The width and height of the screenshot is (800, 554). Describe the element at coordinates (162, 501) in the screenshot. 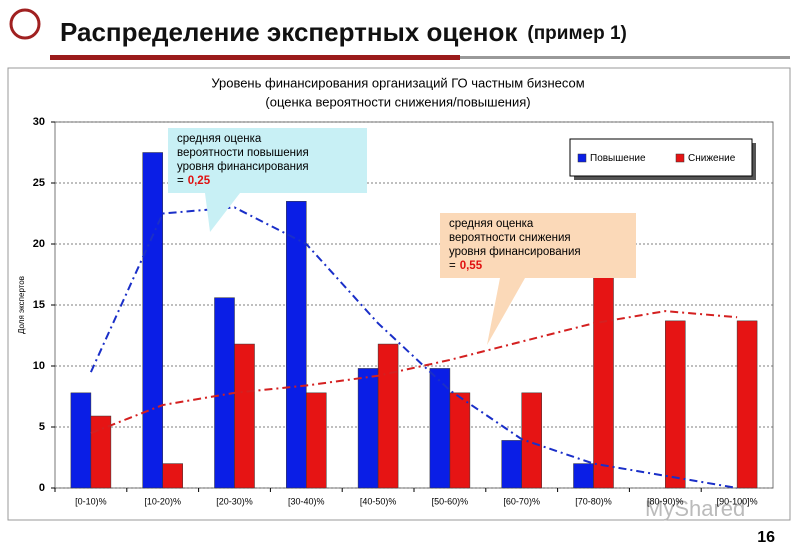

I see `x-tick-label: [10-20)%` at that location.